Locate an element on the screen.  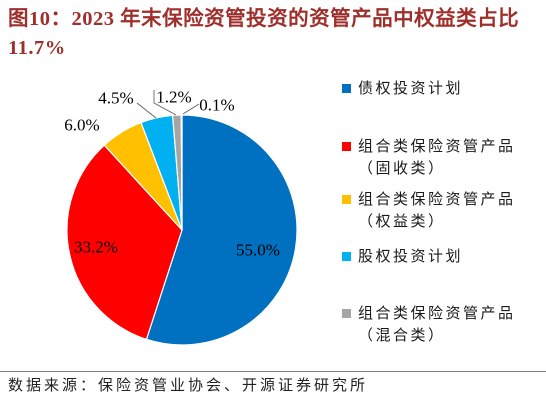
source-note: 数据来源：保险资管业协会、开源证券研究所 is located at coordinates (188, 385).